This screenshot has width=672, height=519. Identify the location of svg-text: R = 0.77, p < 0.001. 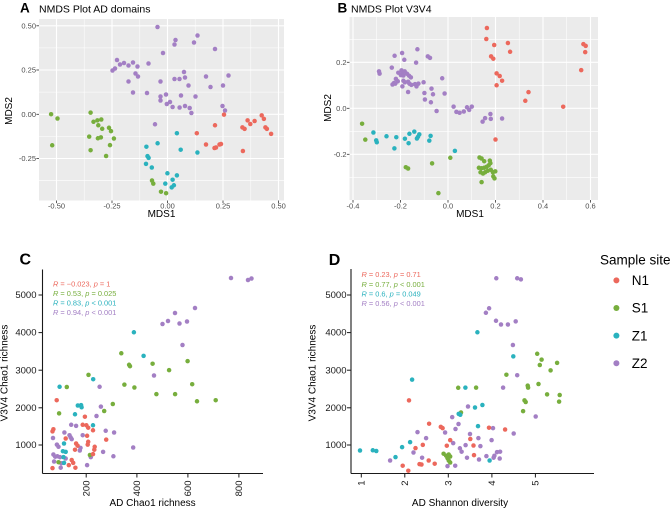
(393, 284).